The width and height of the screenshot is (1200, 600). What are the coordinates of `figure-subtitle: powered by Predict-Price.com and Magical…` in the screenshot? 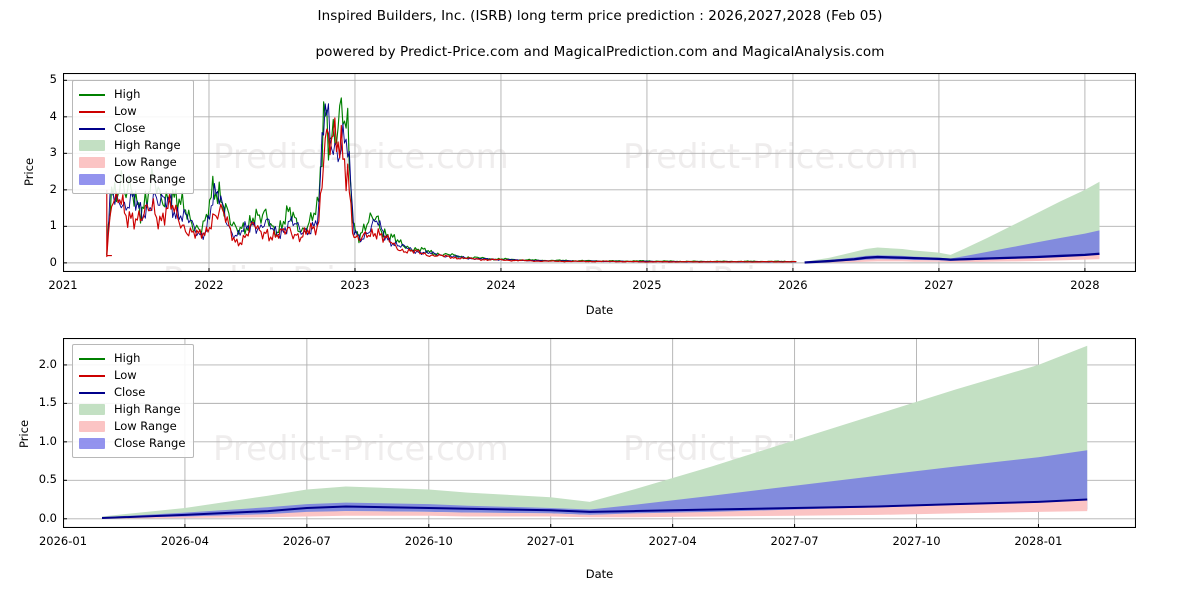 It's located at (600, 52).